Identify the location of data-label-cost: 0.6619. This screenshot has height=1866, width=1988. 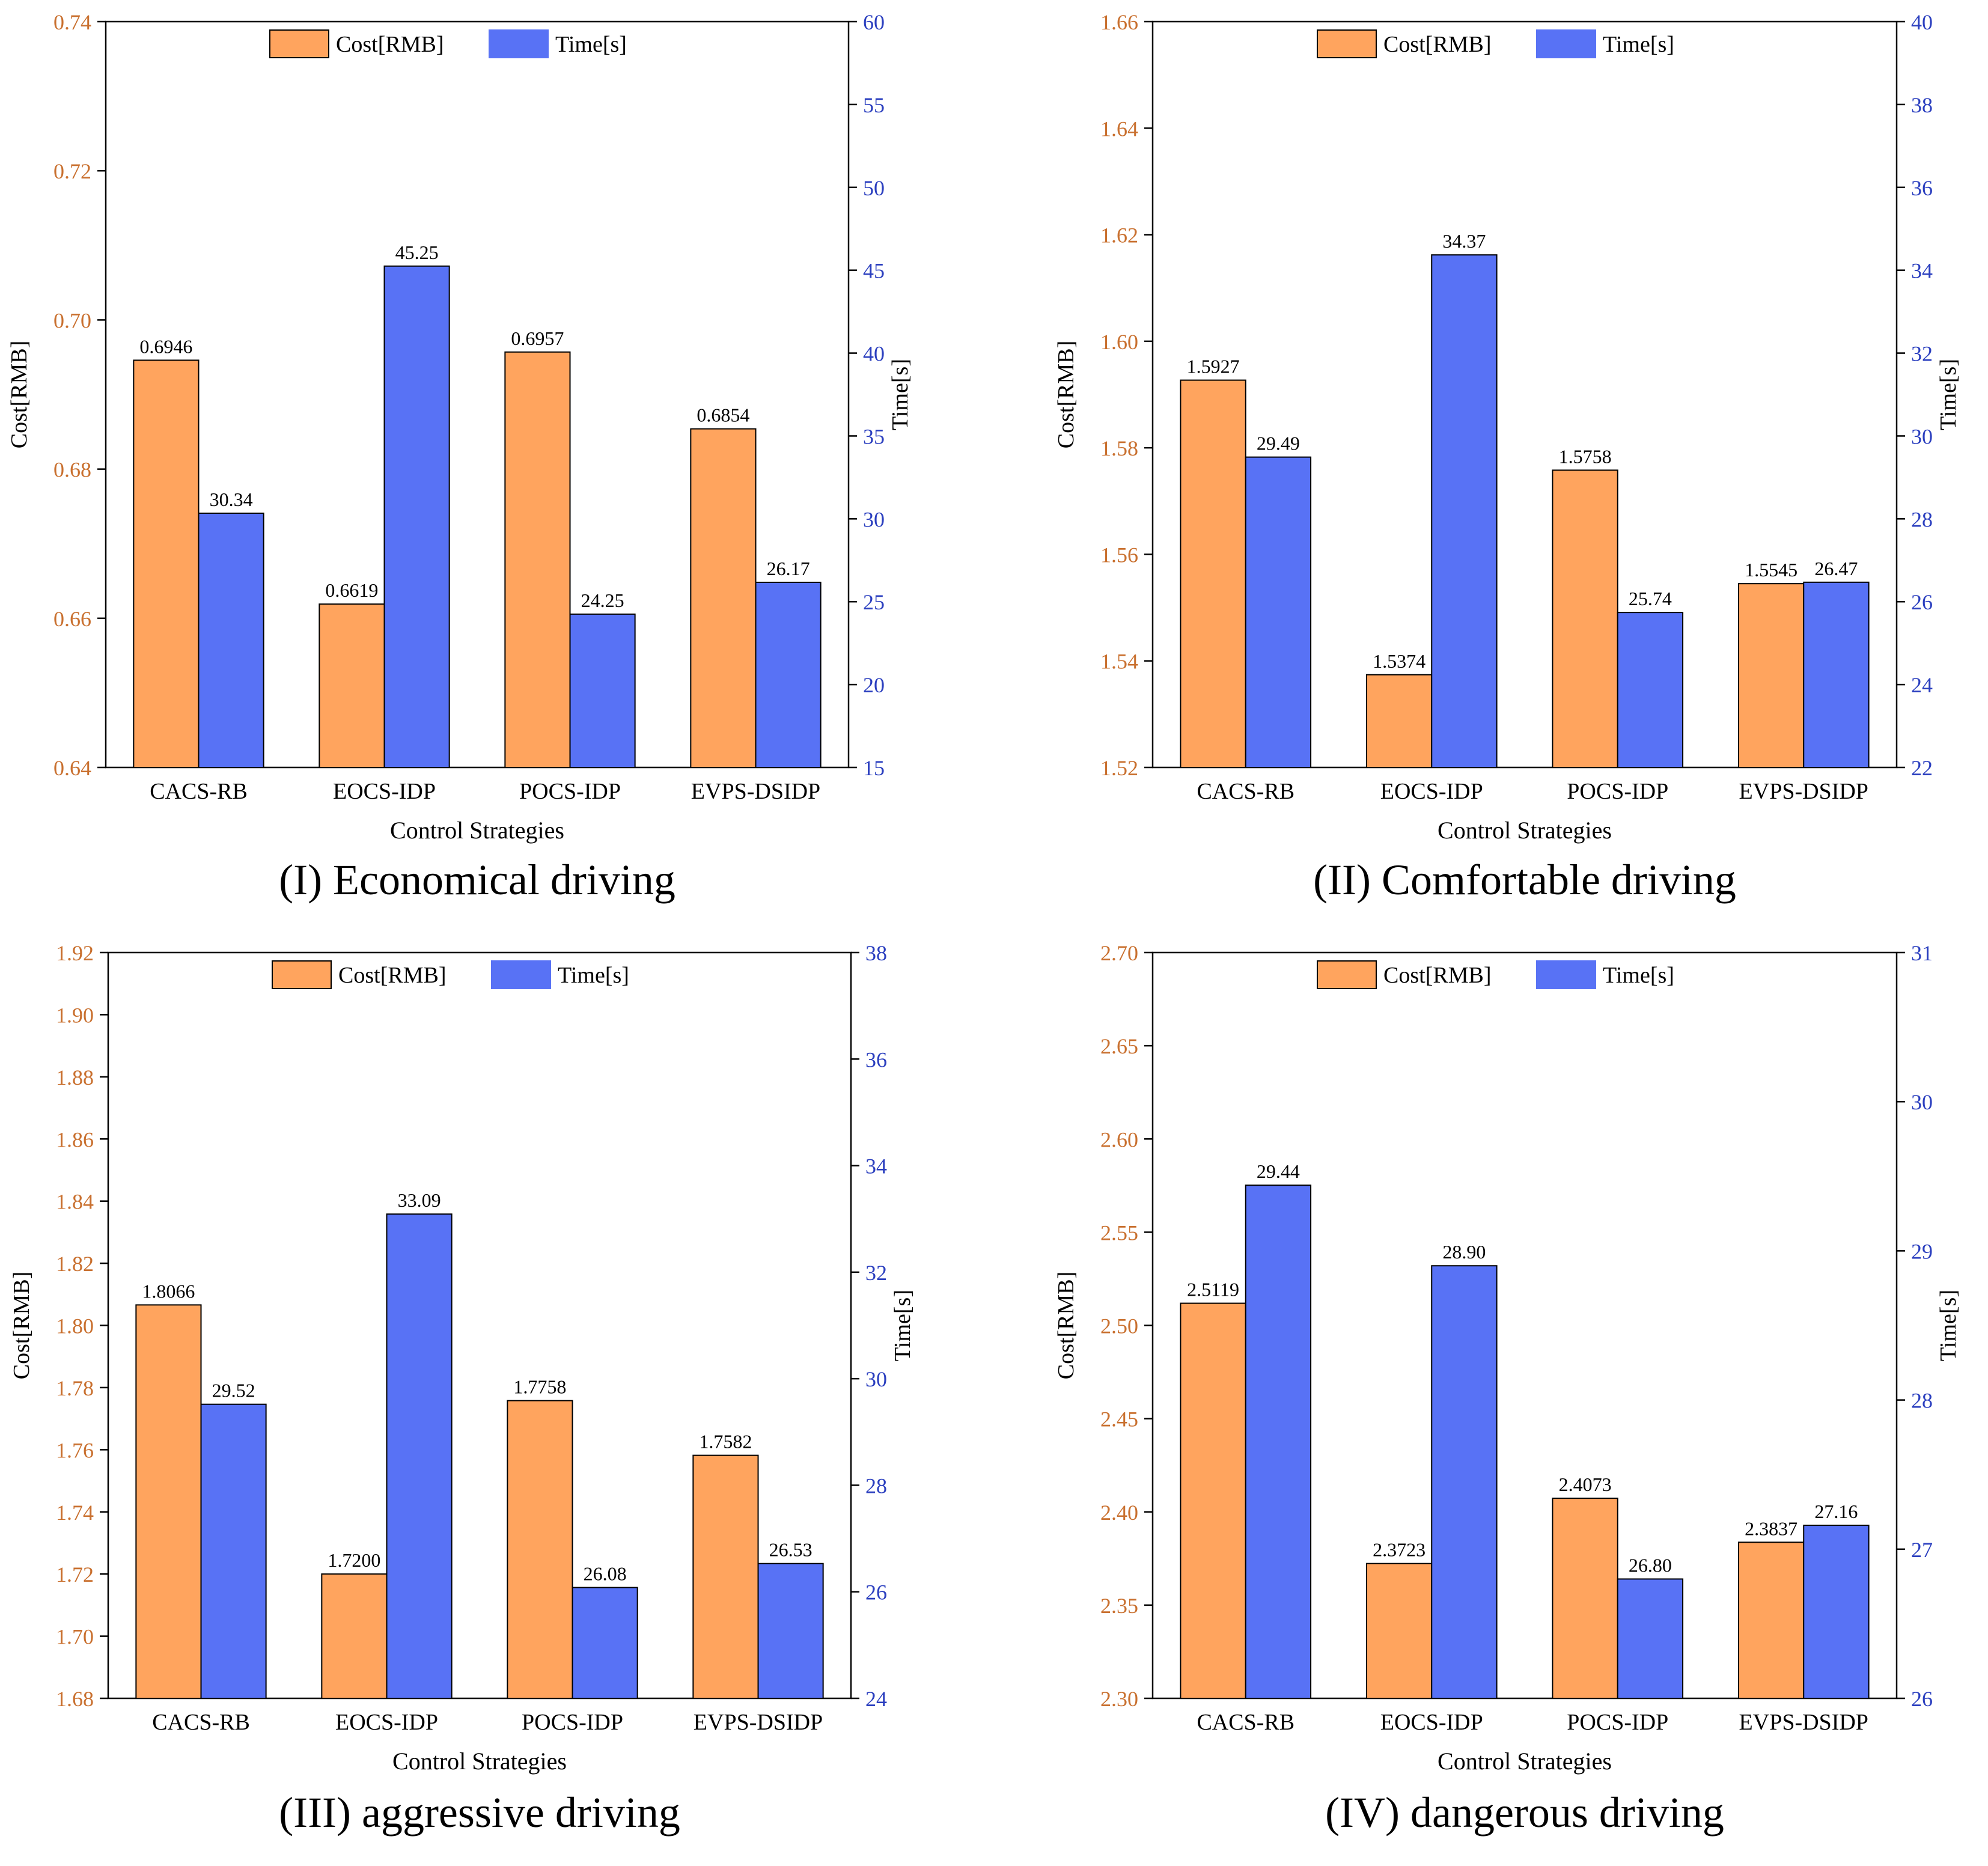
(351, 590).